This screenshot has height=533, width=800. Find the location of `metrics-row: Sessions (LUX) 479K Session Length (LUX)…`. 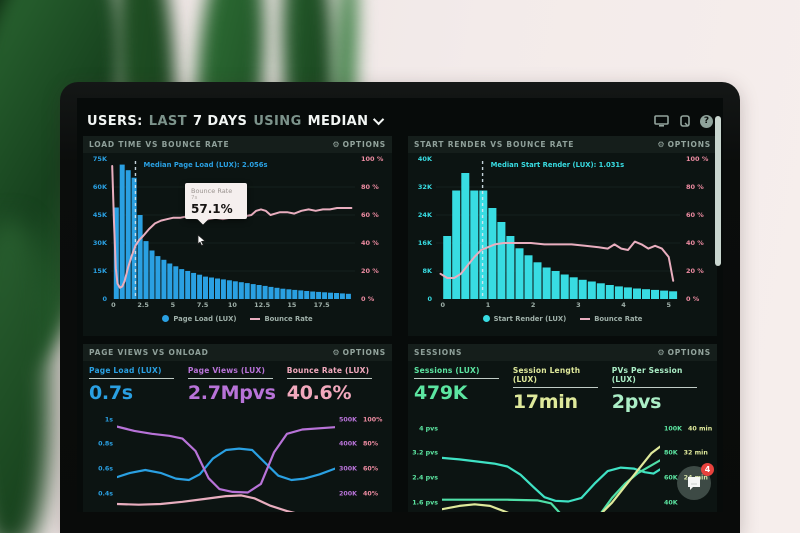

metrics-row: Sessions (LUX) 479K Session Length (LUX)… is located at coordinates (562, 388).